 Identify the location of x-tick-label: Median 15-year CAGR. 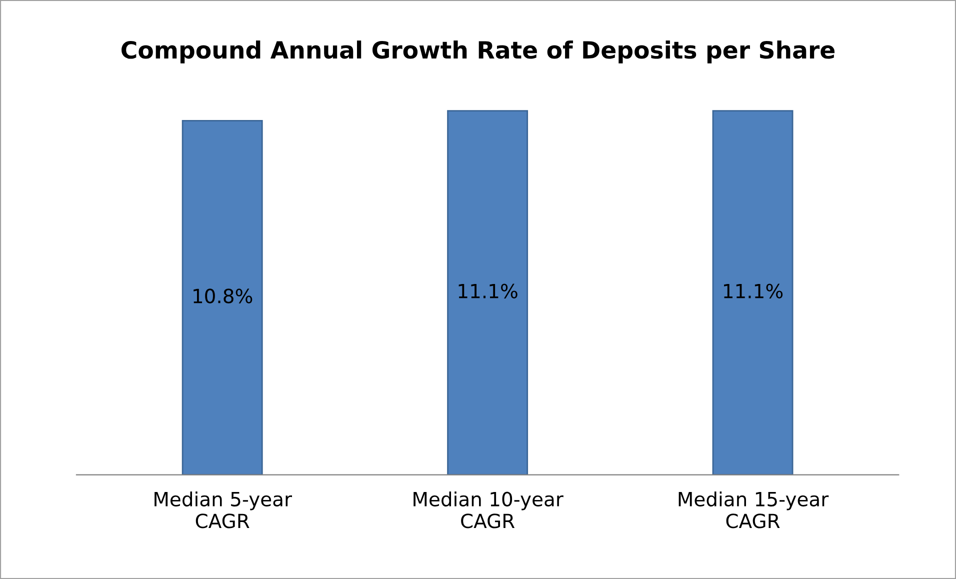
(753, 509).